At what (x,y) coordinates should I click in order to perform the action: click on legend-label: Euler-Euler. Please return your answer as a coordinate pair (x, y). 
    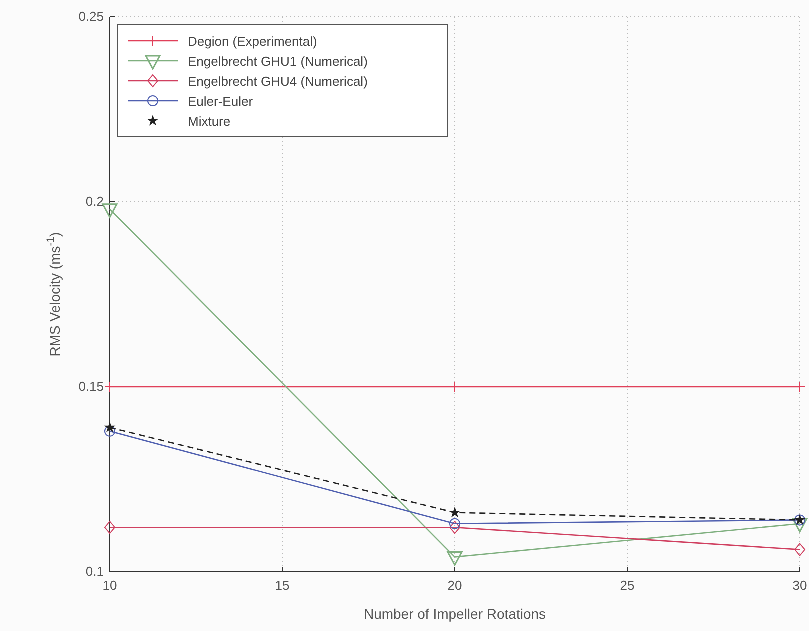
    Looking at the image, I should click on (221, 101).